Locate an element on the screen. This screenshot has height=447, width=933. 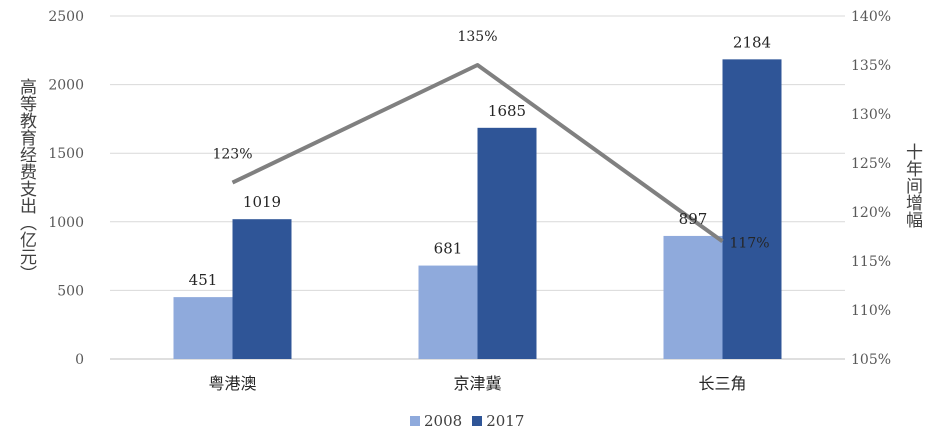
growth-value-label: 123% is located at coordinates (232, 155).